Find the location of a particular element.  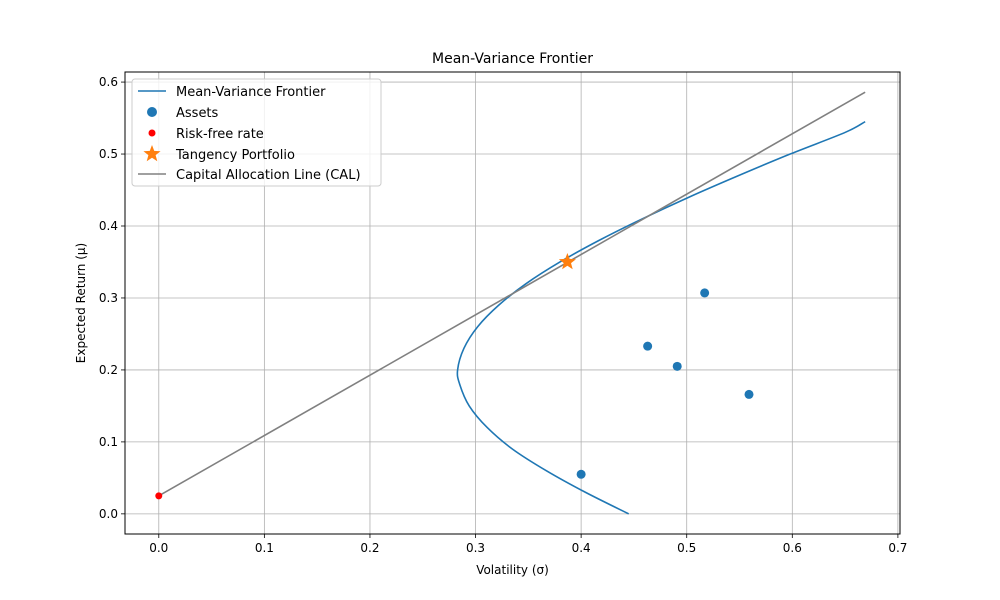

y-tick-label: 0.4 is located at coordinates (108, 226).